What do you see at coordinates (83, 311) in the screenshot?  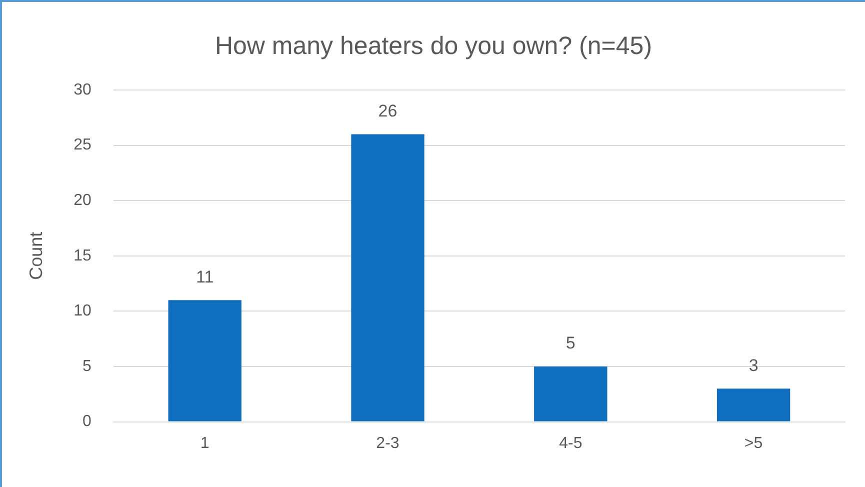 I see `y-tick-label: 10` at bounding box center [83, 311].